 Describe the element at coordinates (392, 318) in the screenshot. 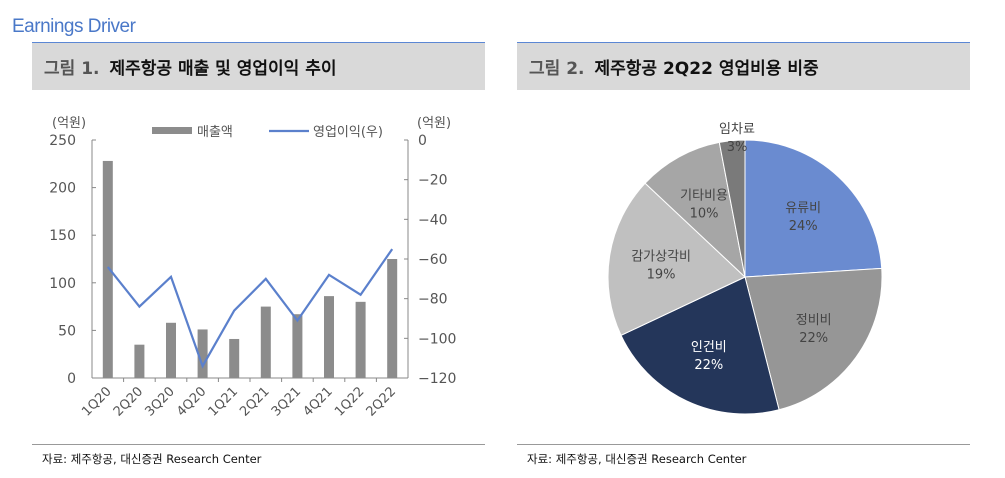

I see `bar-2Q22` at that location.